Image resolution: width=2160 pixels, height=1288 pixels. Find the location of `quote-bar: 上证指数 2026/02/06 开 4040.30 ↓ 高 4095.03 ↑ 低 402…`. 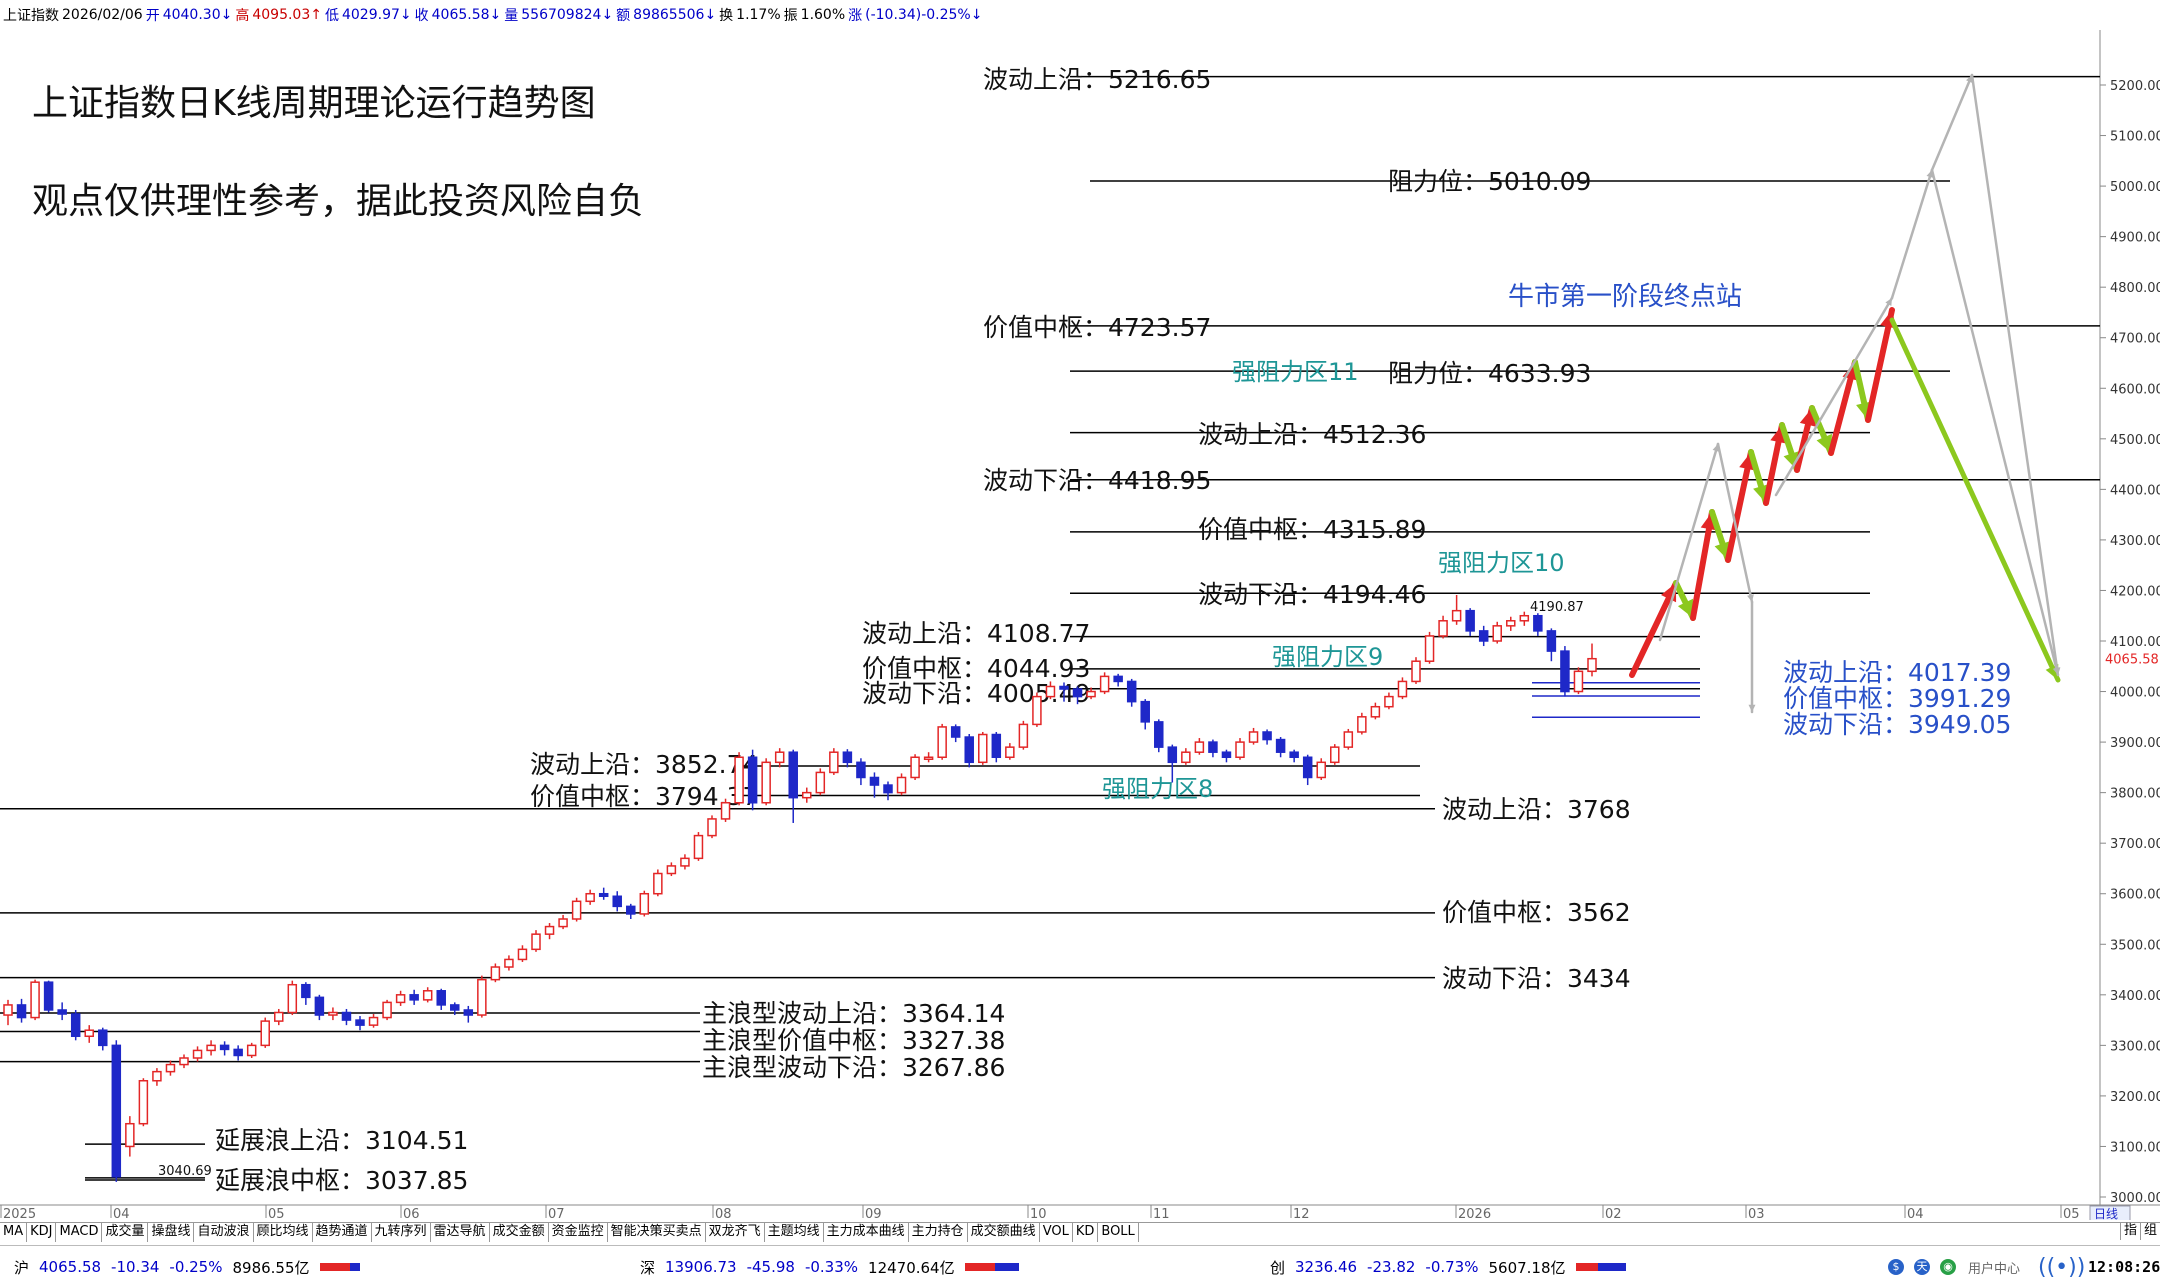

quote-bar: 上证指数 2026/02/06 开 4040.30 ↓ 高 4095.03 ↑ 低 402… is located at coordinates (493, 15).